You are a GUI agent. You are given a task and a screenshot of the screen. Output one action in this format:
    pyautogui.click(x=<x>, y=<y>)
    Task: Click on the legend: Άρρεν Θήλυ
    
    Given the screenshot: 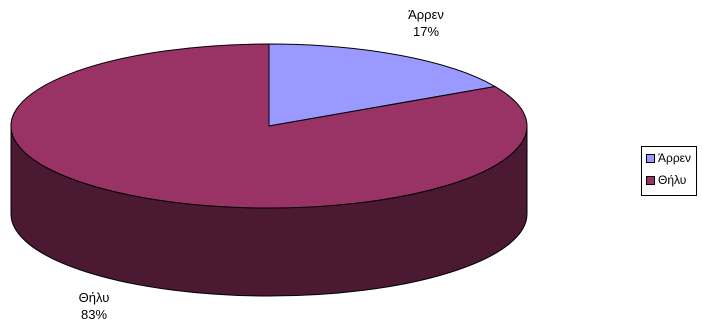 What is the action you would take?
    pyautogui.click(x=669, y=171)
    